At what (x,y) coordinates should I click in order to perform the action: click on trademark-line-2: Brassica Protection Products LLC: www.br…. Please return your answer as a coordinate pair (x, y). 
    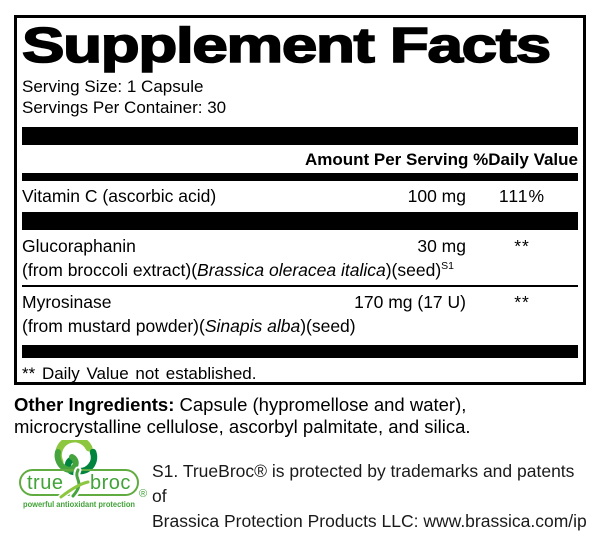
    Looking at the image, I should click on (369, 521).